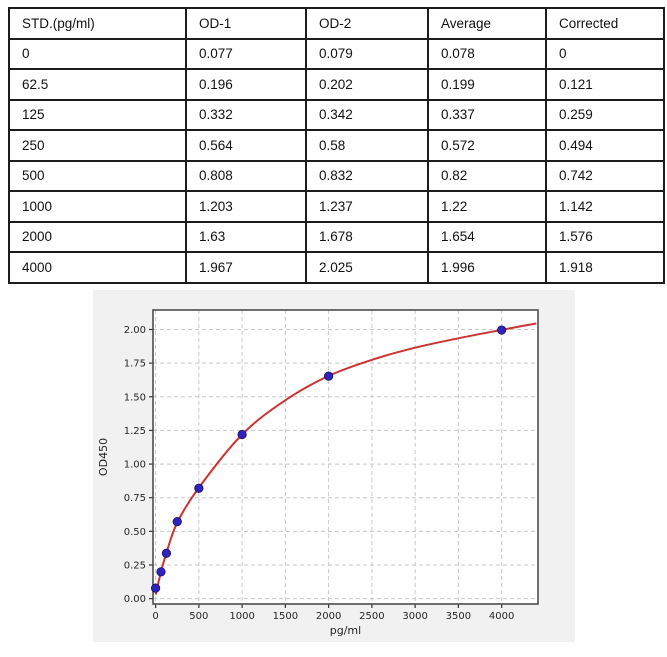  What do you see at coordinates (414, 616) in the screenshot?
I see `x-tick-label: 3000` at bounding box center [414, 616].